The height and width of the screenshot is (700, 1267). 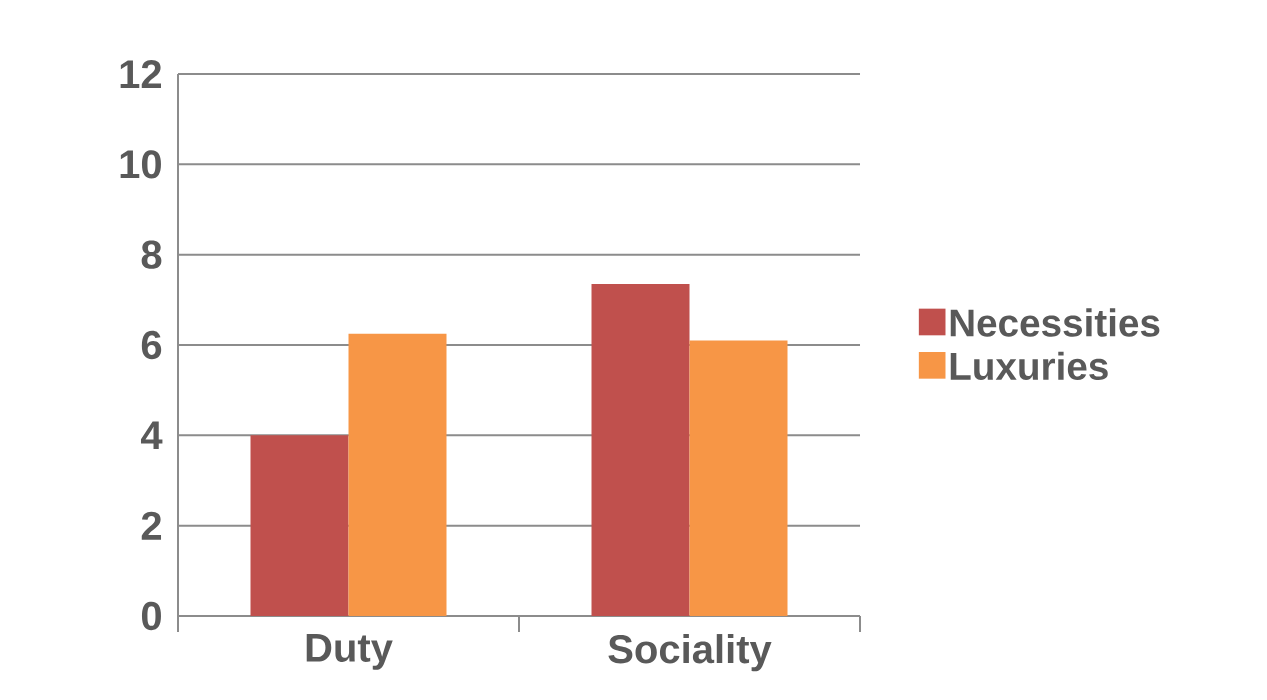 I want to click on y-tick-label: 4, so click(x=151, y=435).